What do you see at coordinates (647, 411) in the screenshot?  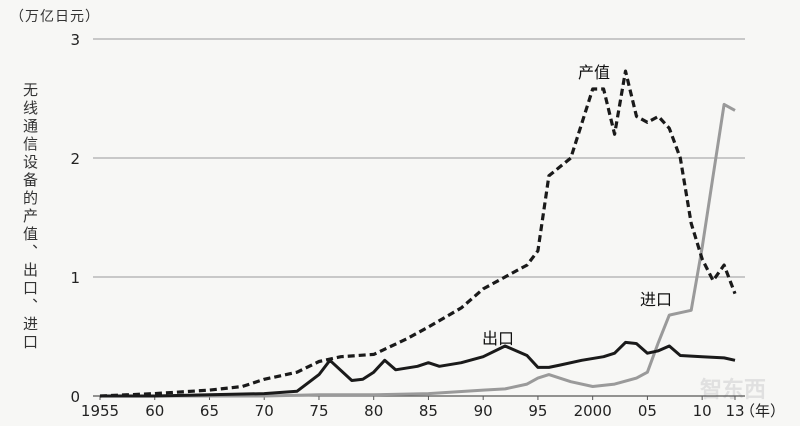 I see `x-tick-label: 05` at bounding box center [647, 411].